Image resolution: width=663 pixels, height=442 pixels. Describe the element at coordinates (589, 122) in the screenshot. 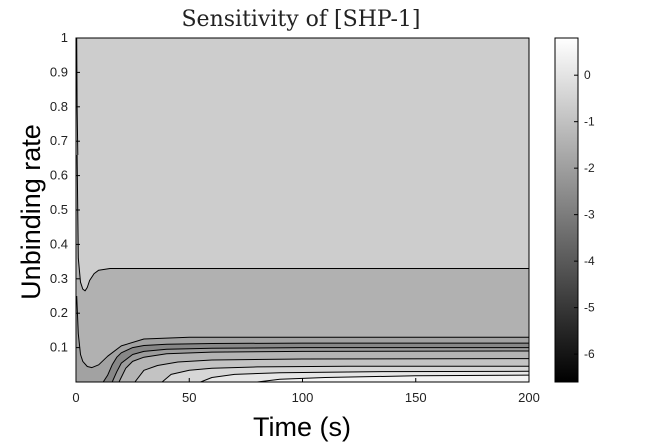

I see `colorbar-tick-label: -1` at that location.